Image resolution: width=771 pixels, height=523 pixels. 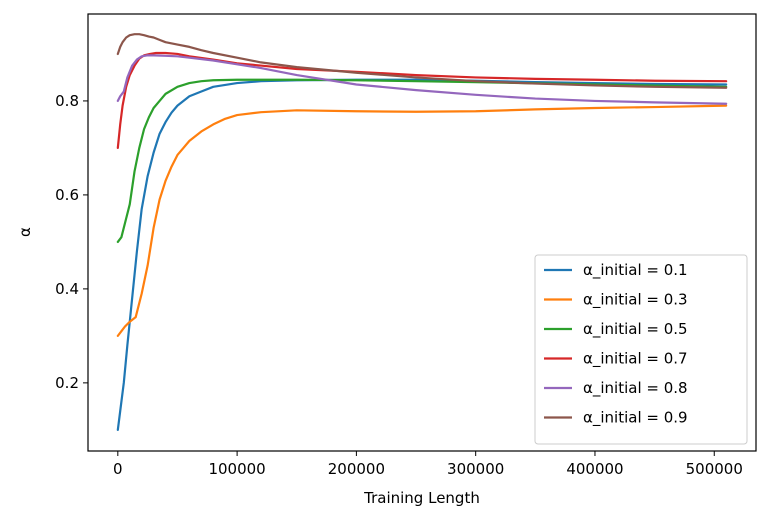 What do you see at coordinates (594, 469) in the screenshot?
I see `x-tick-label: 400000` at bounding box center [594, 469].